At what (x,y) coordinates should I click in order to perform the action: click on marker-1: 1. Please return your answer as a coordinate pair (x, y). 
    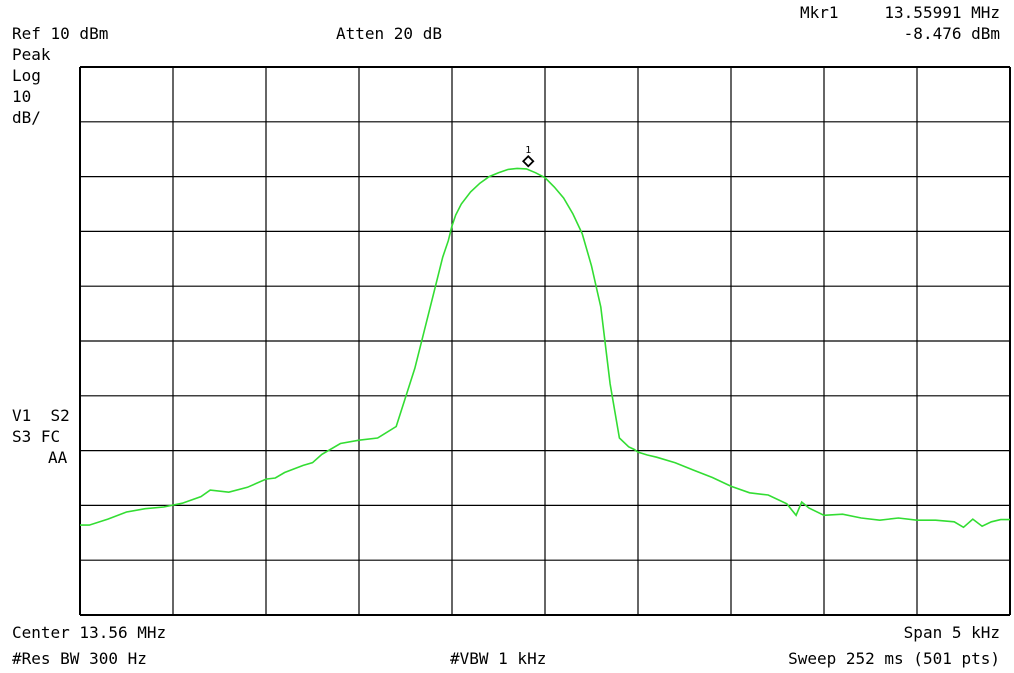
    Looking at the image, I should click on (528, 156).